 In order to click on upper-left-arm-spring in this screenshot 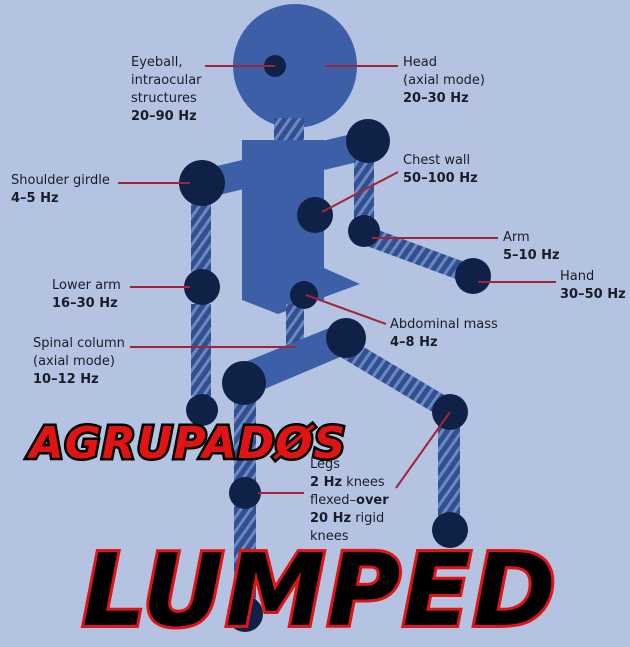, I will do `click(201, 236)`.